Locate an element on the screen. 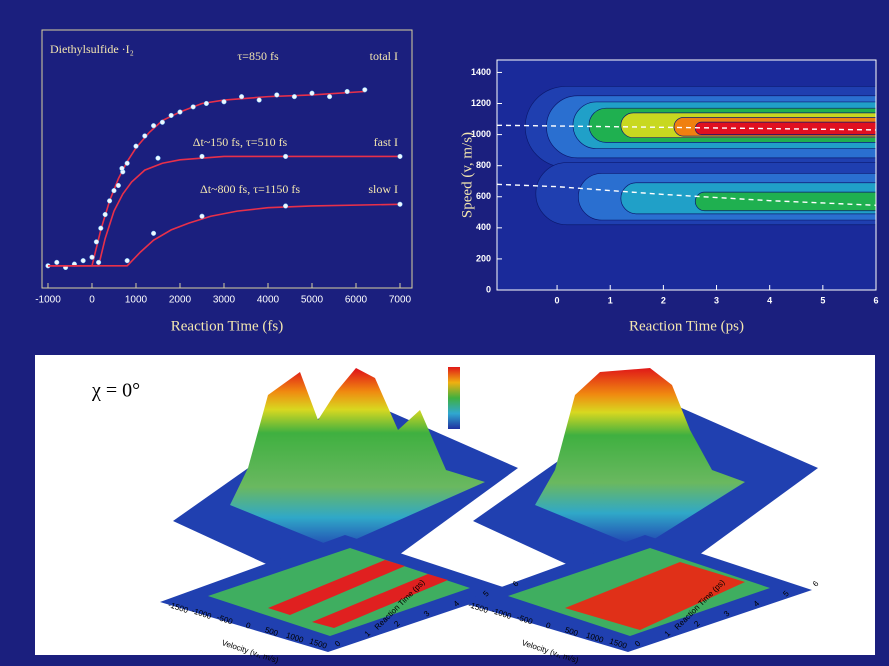  color-bar is located at coordinates (454, 398).